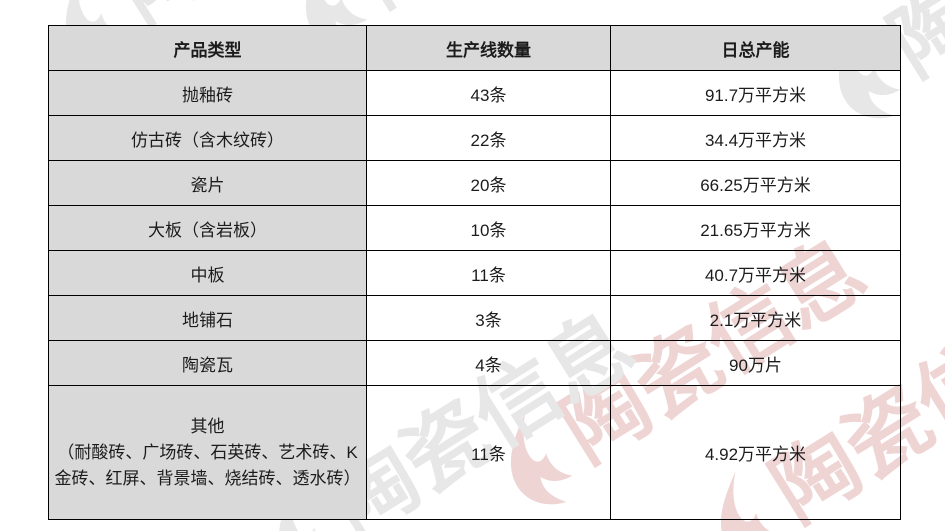 This screenshot has width=945, height=531. I want to click on cell-capacity: 34.4万平方米, so click(755, 138).